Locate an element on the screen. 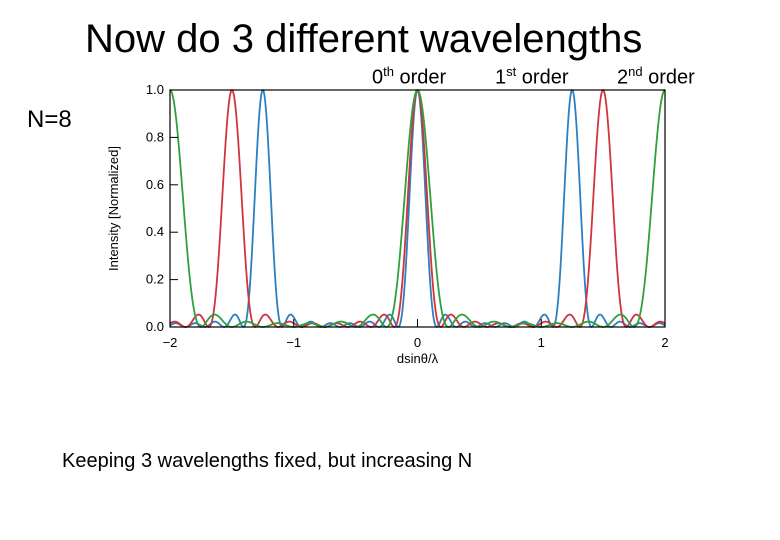  order-label-1: 1st order is located at coordinates (532, 76).